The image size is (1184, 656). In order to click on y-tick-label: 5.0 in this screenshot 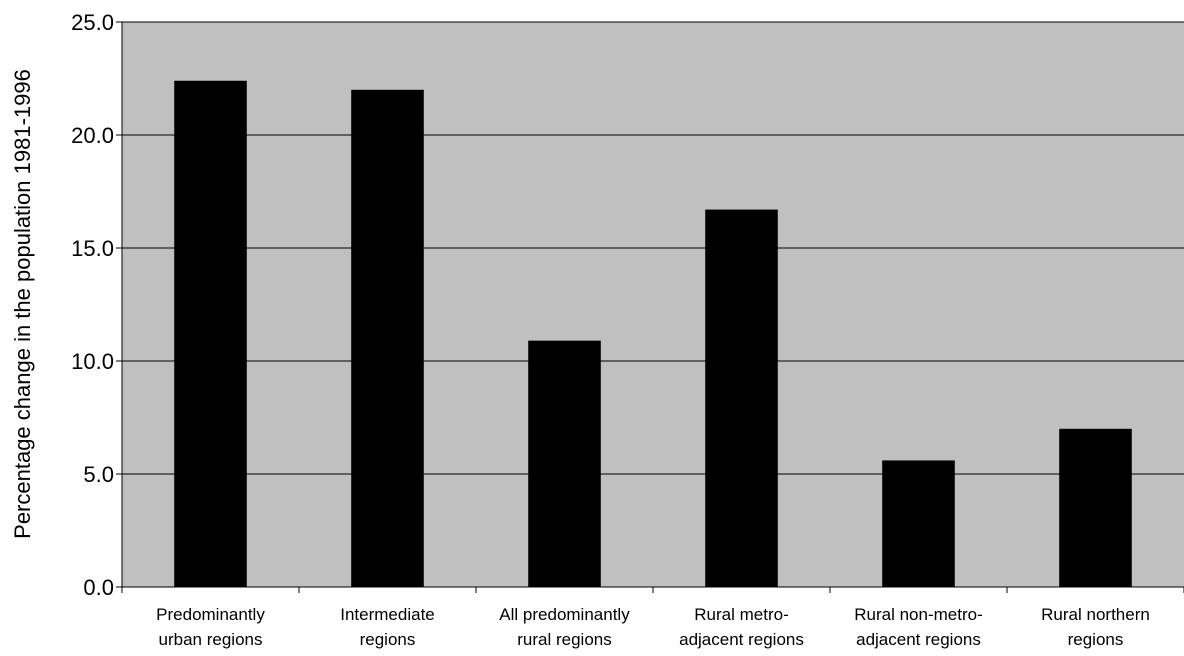, I will do `click(98, 474)`.